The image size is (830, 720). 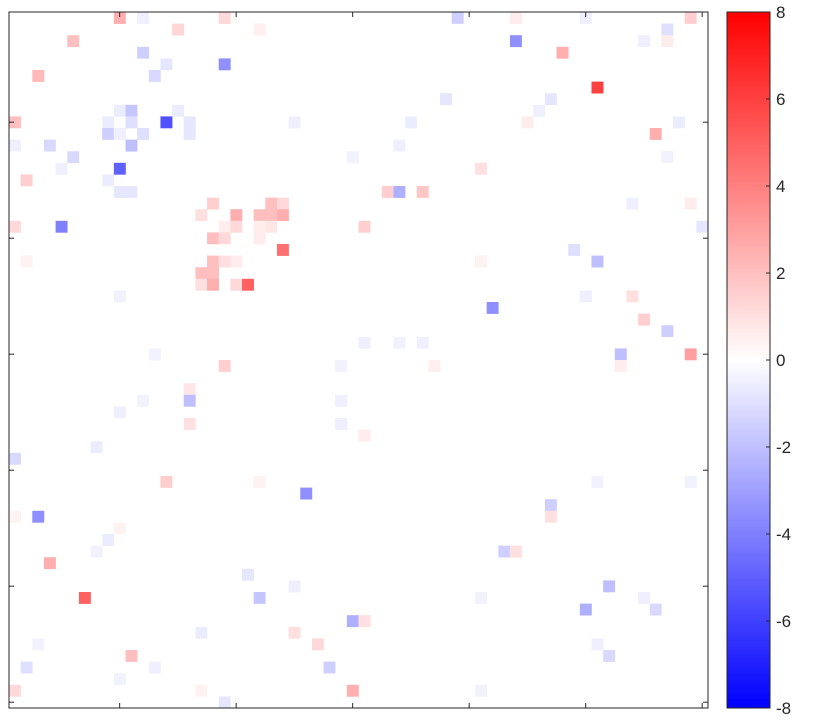 What do you see at coordinates (783, 708) in the screenshot?
I see `colorbar-tick-label: -8` at bounding box center [783, 708].